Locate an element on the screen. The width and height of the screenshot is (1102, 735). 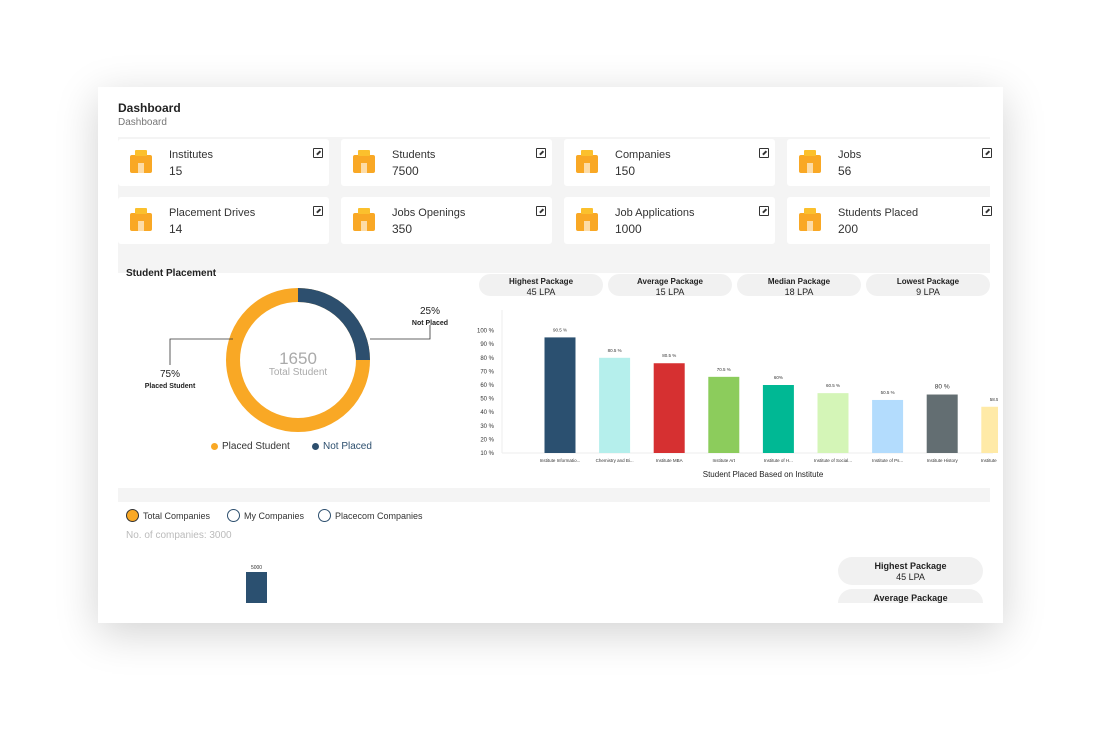
y-tick-label: 40 % is located at coordinates (487, 413).